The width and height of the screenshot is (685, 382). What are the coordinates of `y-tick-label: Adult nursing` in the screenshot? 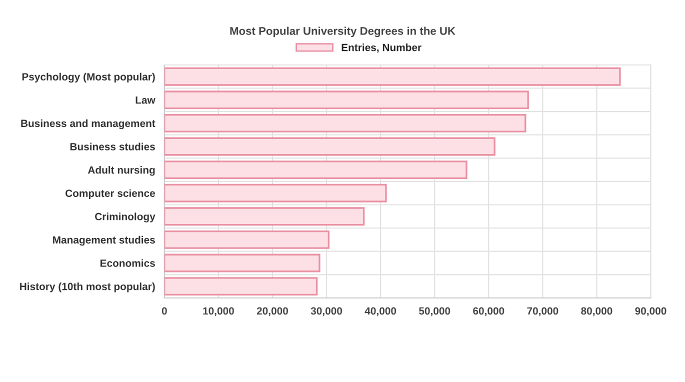 It's located at (121, 171).